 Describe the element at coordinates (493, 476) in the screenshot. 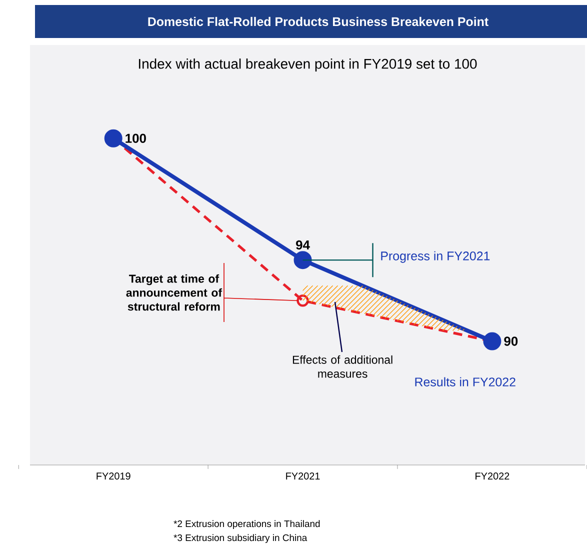

I see `x-tick-label: FY2022` at that location.